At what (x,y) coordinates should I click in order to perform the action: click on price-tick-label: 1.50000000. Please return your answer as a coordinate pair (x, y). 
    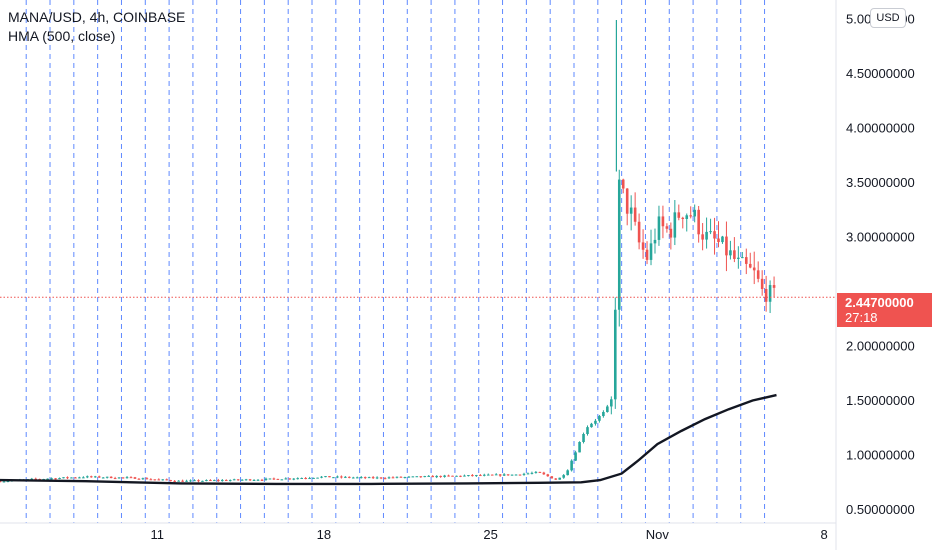
    Looking at the image, I should click on (880, 400).